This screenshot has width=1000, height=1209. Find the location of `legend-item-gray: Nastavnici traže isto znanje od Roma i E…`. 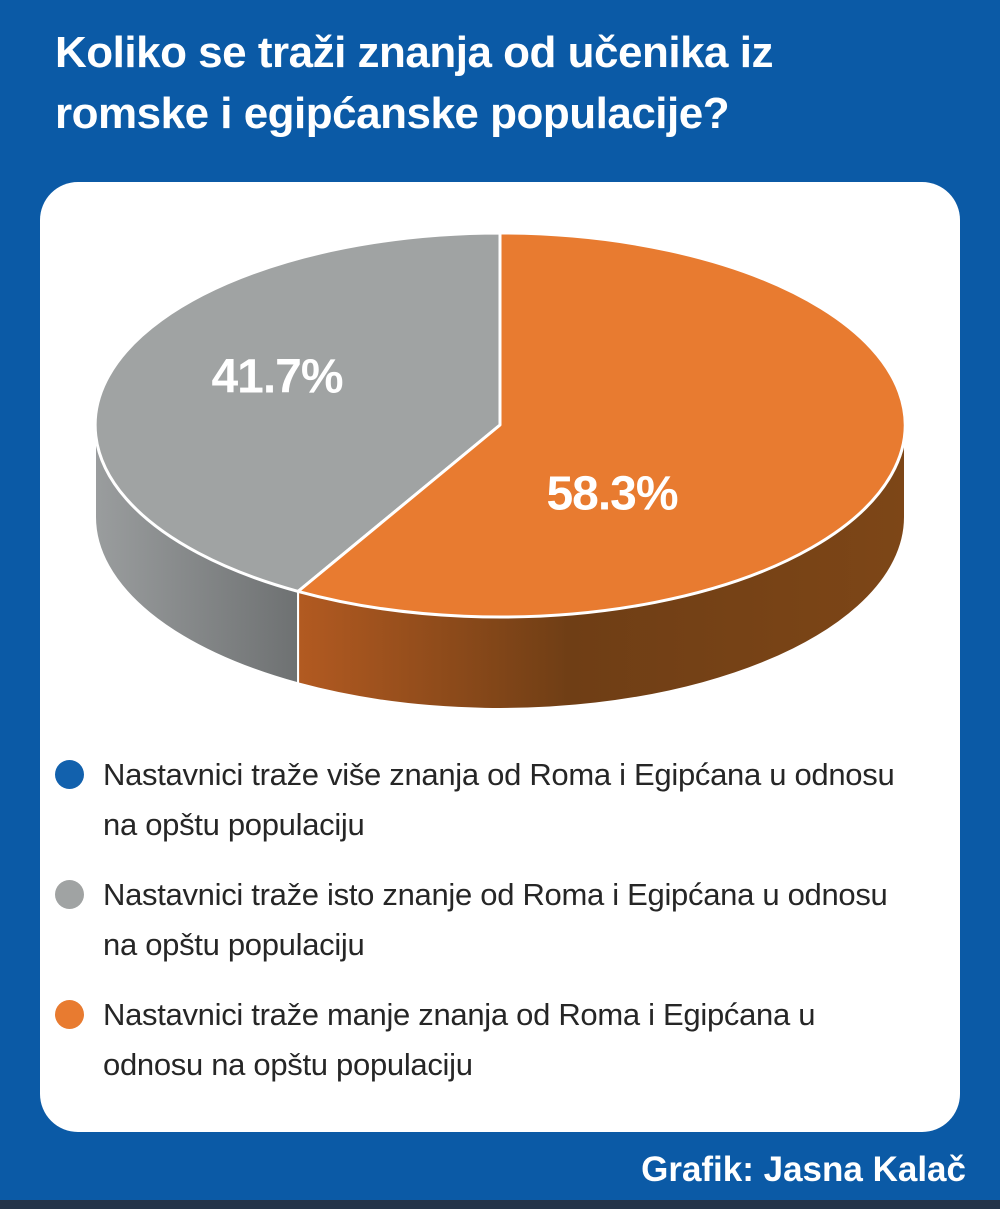

legend-item-gray: Nastavnici traže isto znanje od Roma i E… is located at coordinates (471, 920).